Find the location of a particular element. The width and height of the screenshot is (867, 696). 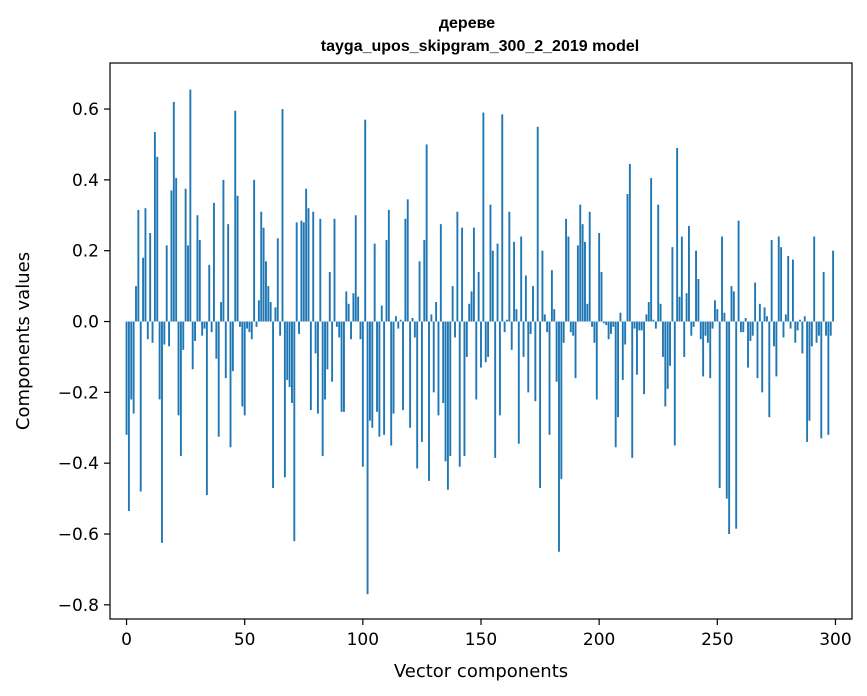

x-tick-label: 100 is located at coordinates (363, 640).